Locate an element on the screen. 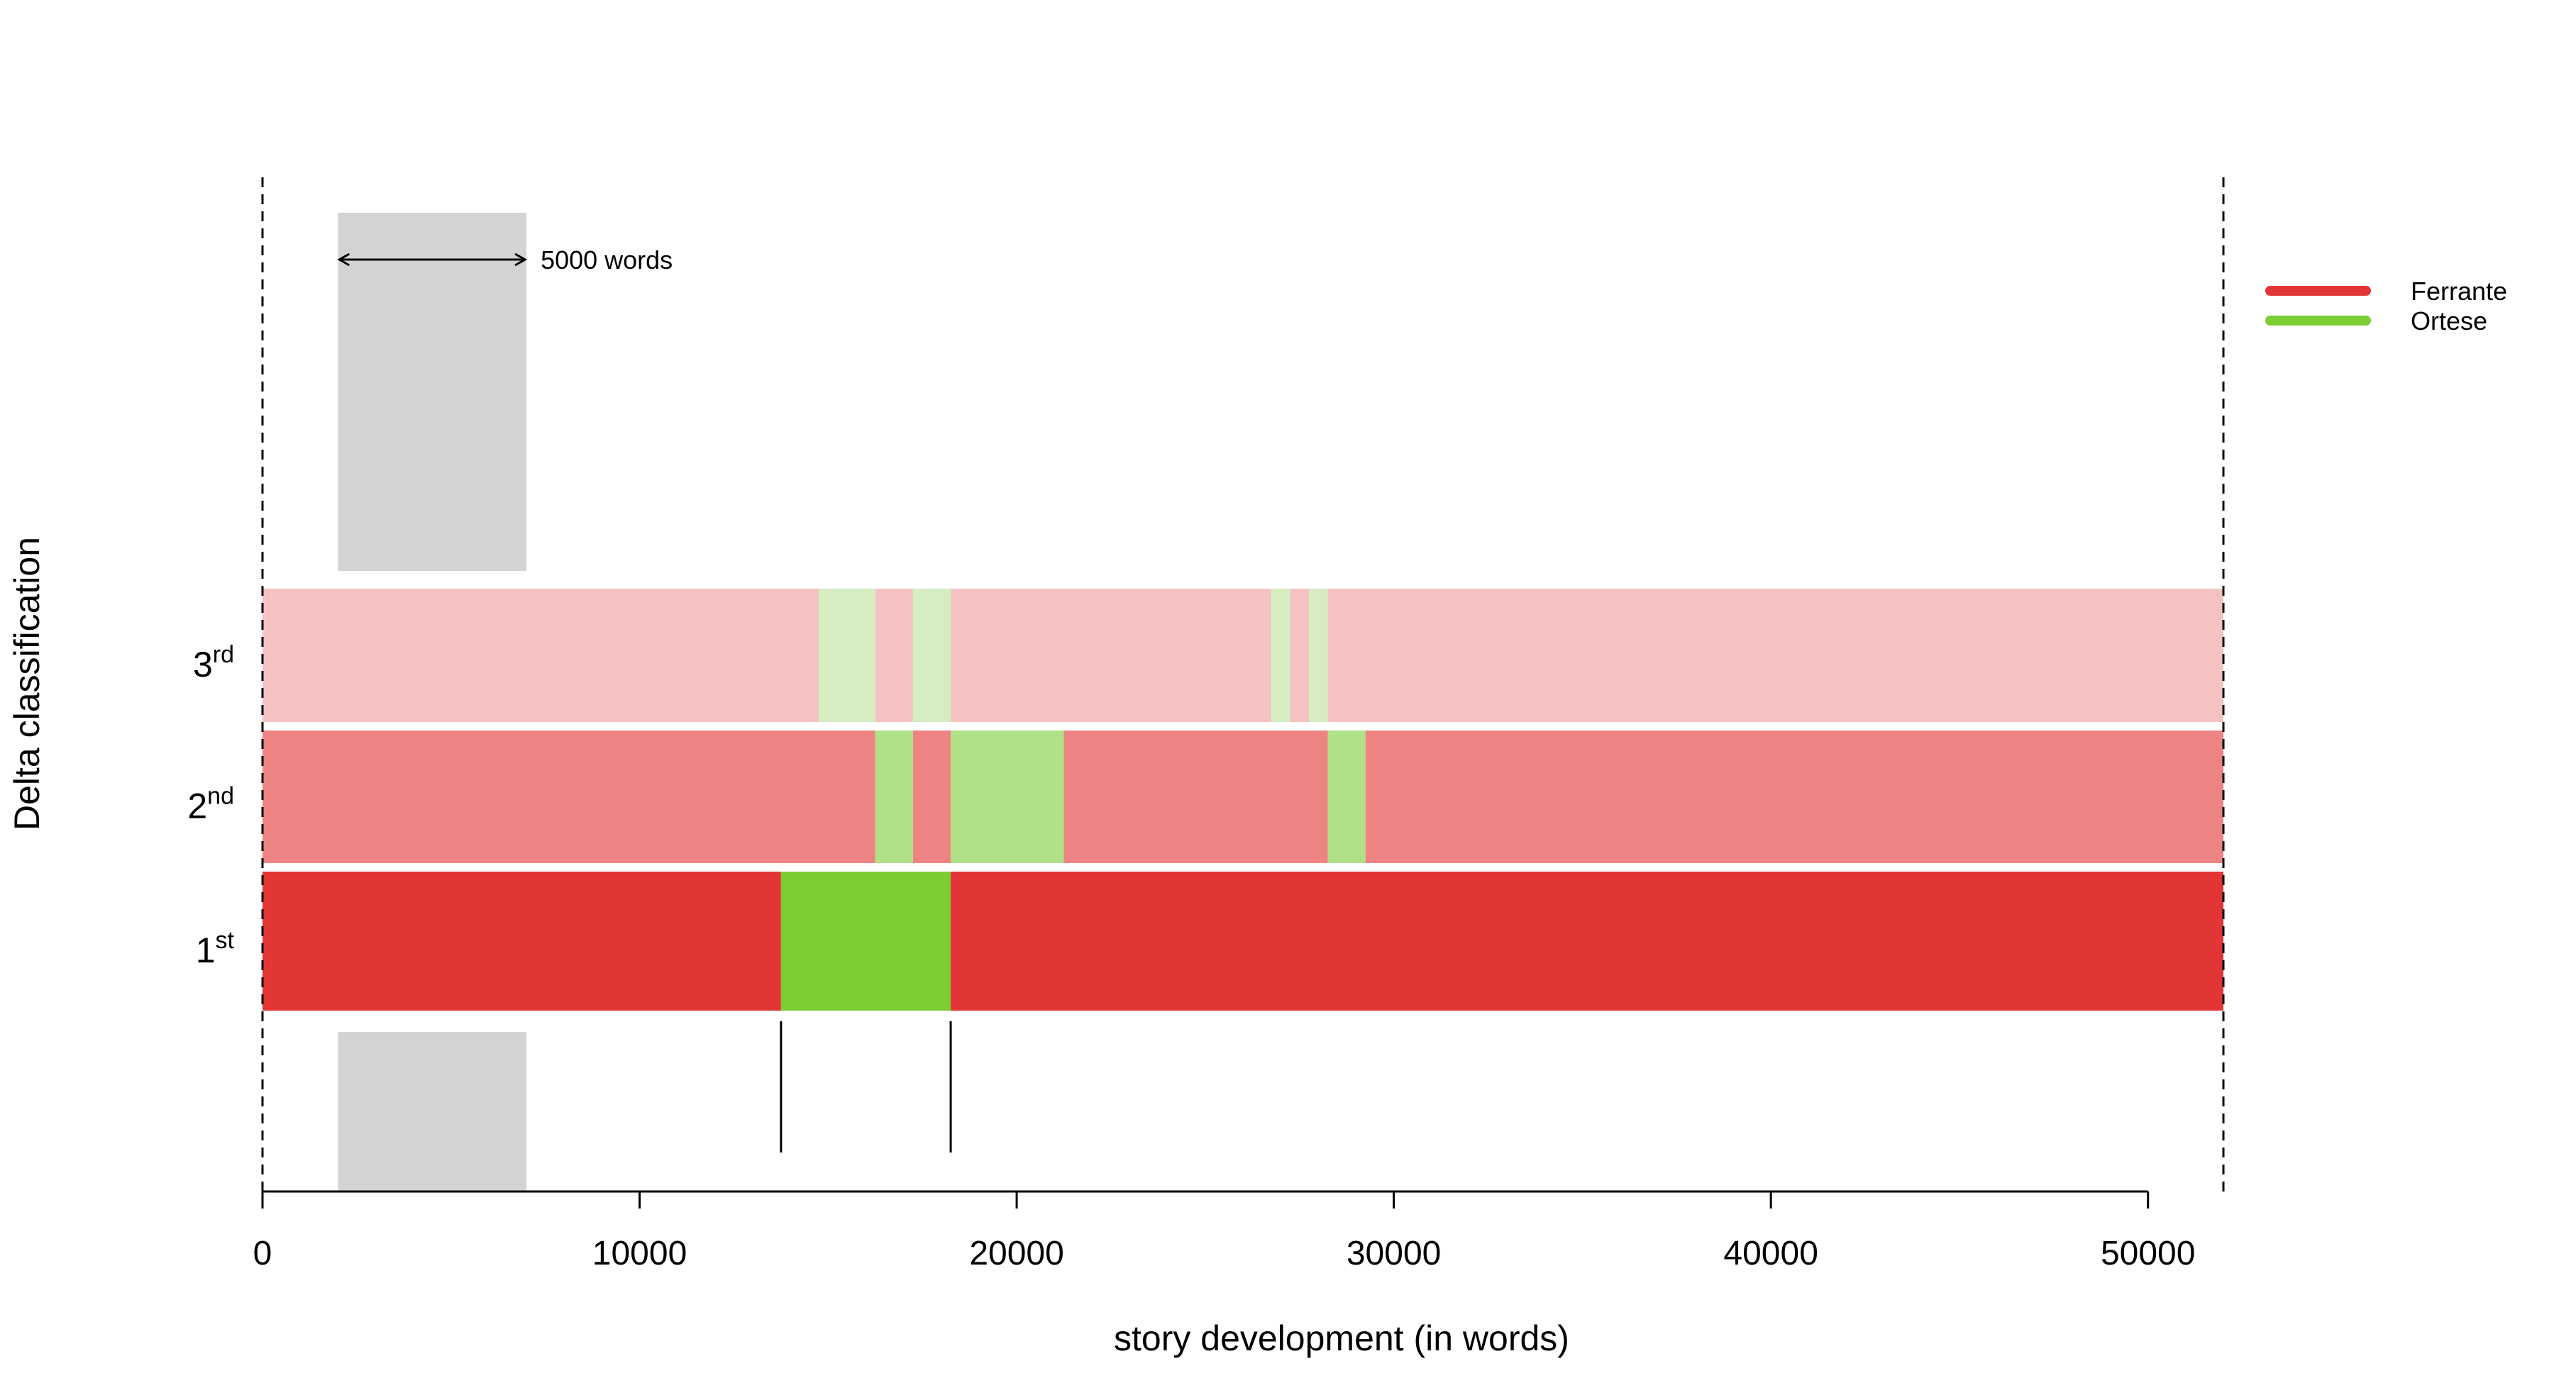  window-box-bottom is located at coordinates (432, 1111).